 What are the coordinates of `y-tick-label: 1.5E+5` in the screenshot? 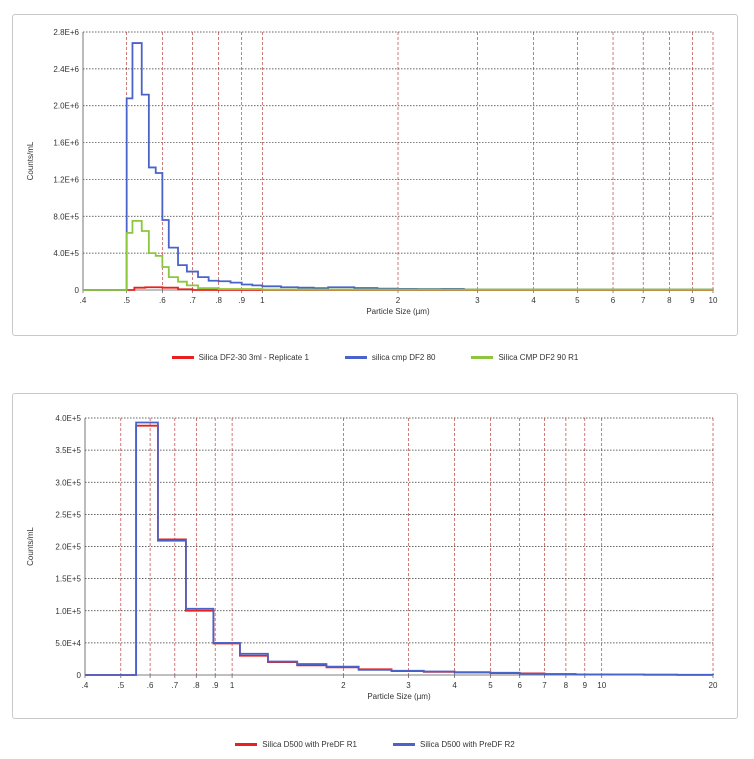 It's located at (68, 579).